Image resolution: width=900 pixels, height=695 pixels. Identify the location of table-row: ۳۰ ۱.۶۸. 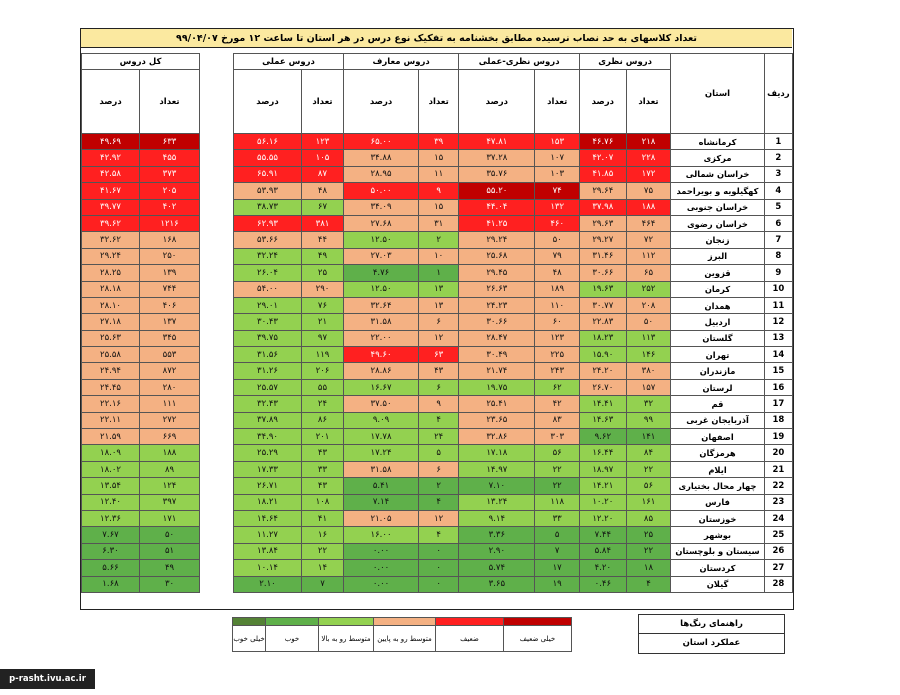
(140, 584).